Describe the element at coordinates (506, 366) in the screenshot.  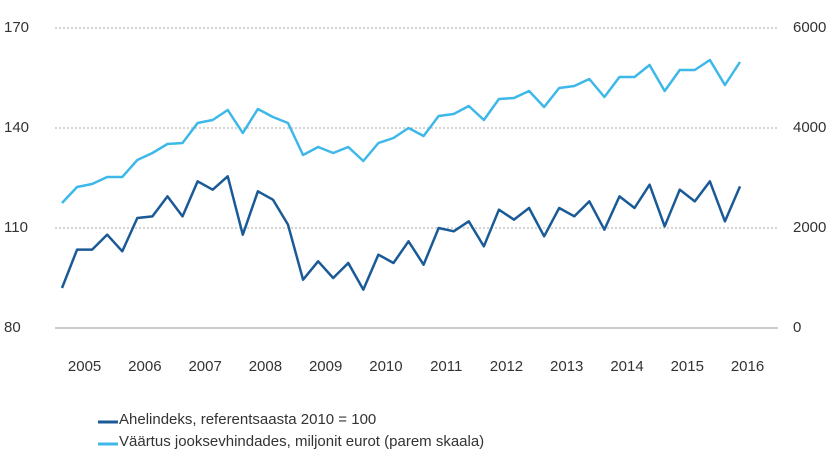
I see `x-tick-label: 2012` at that location.